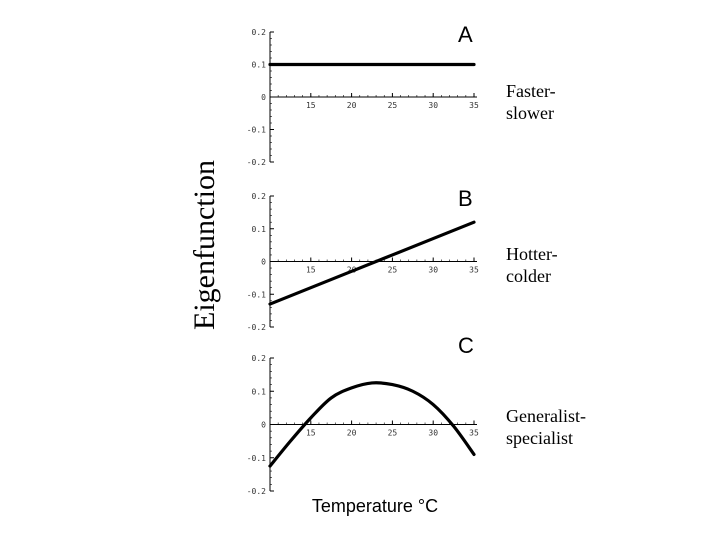 Image resolution: width=720 pixels, height=540 pixels. I want to click on x-axis-label: Temperature °C, so click(375, 506).